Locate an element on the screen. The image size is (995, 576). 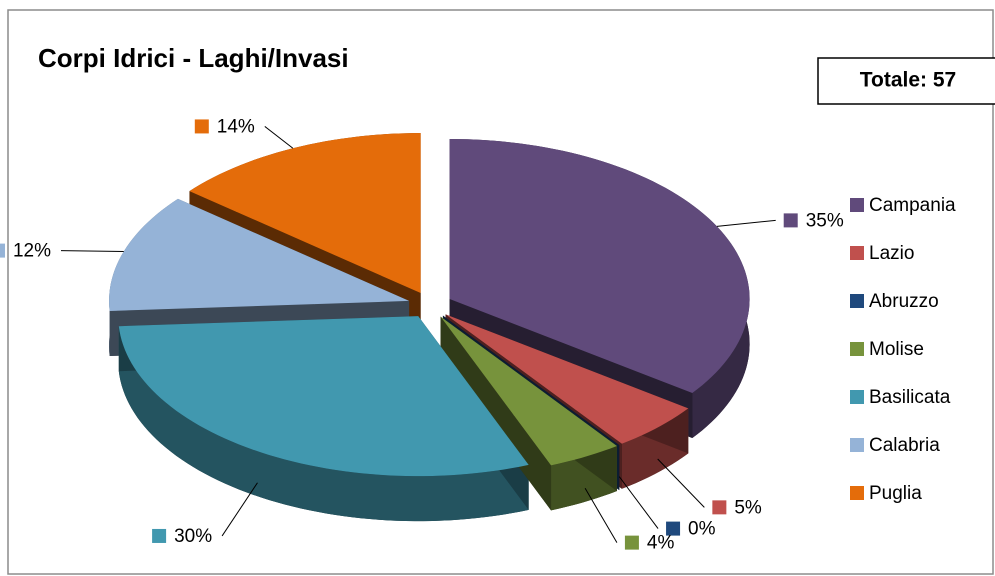
legend-label: Molise is located at coordinates (896, 349).